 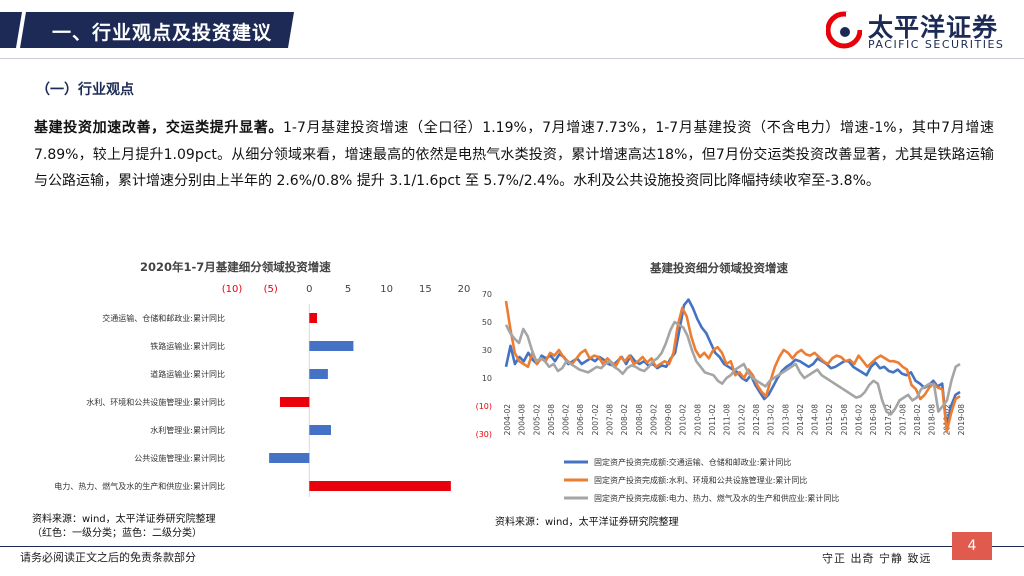 I want to click on x-tick-label: 2017-08, so click(x=902, y=420).